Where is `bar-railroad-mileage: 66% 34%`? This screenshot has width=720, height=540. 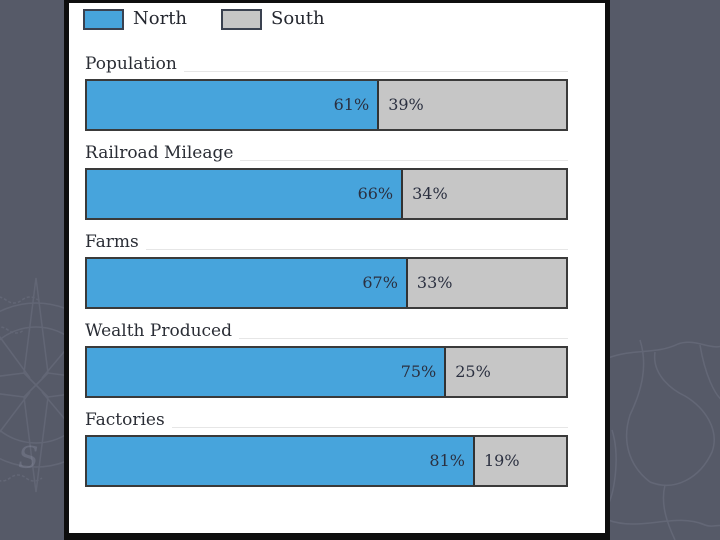 bar-railroad-mileage: 66% 34% is located at coordinates (326, 194).